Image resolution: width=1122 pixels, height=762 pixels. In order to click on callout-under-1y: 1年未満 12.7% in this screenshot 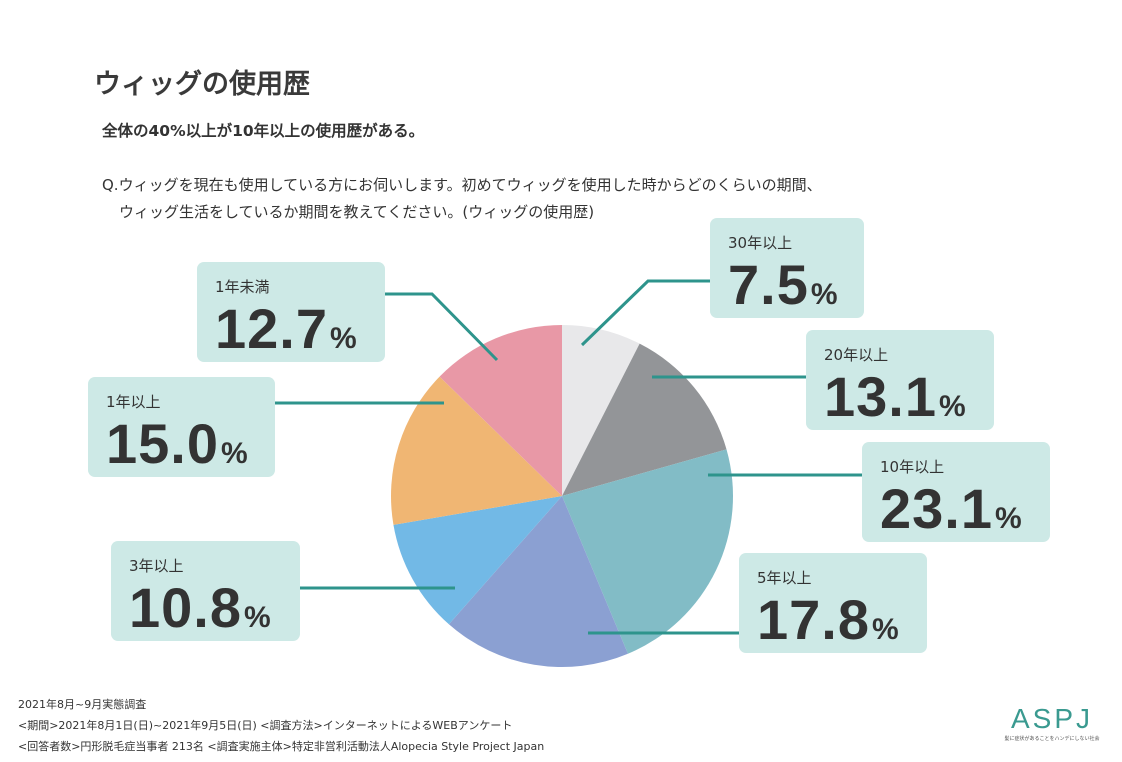, I will do `click(291, 312)`.